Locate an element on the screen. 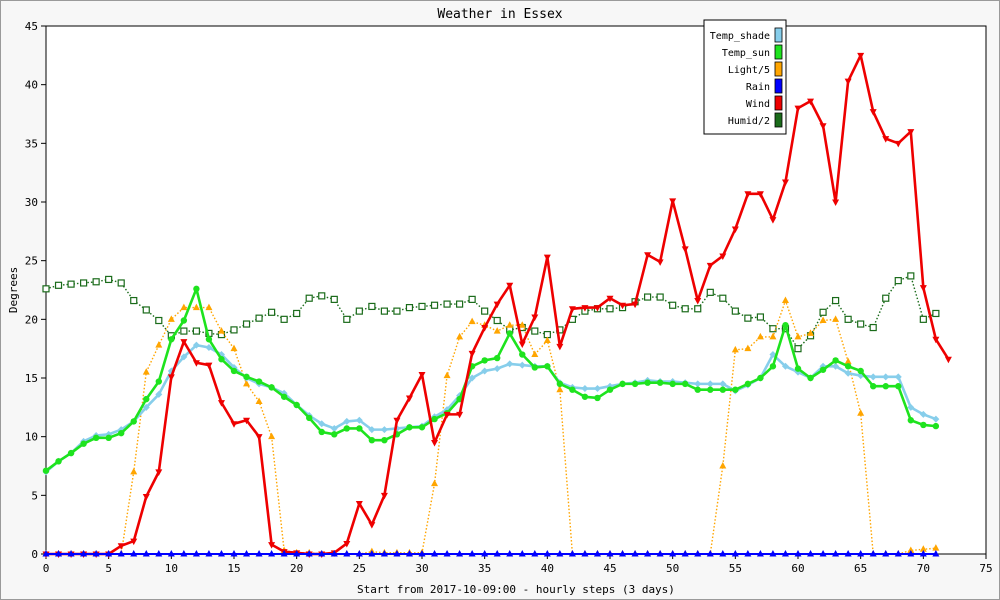  legend-label: Temp_shade is located at coordinates (740, 36).